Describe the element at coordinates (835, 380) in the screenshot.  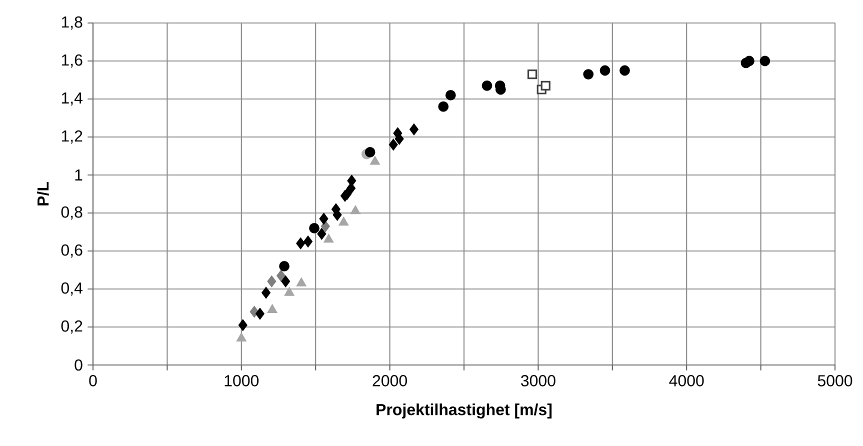
I see `x-tick-label: 5000` at that location.